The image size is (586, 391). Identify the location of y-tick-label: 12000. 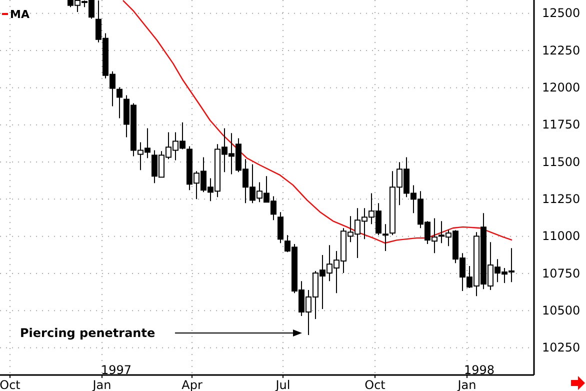
(561, 87).